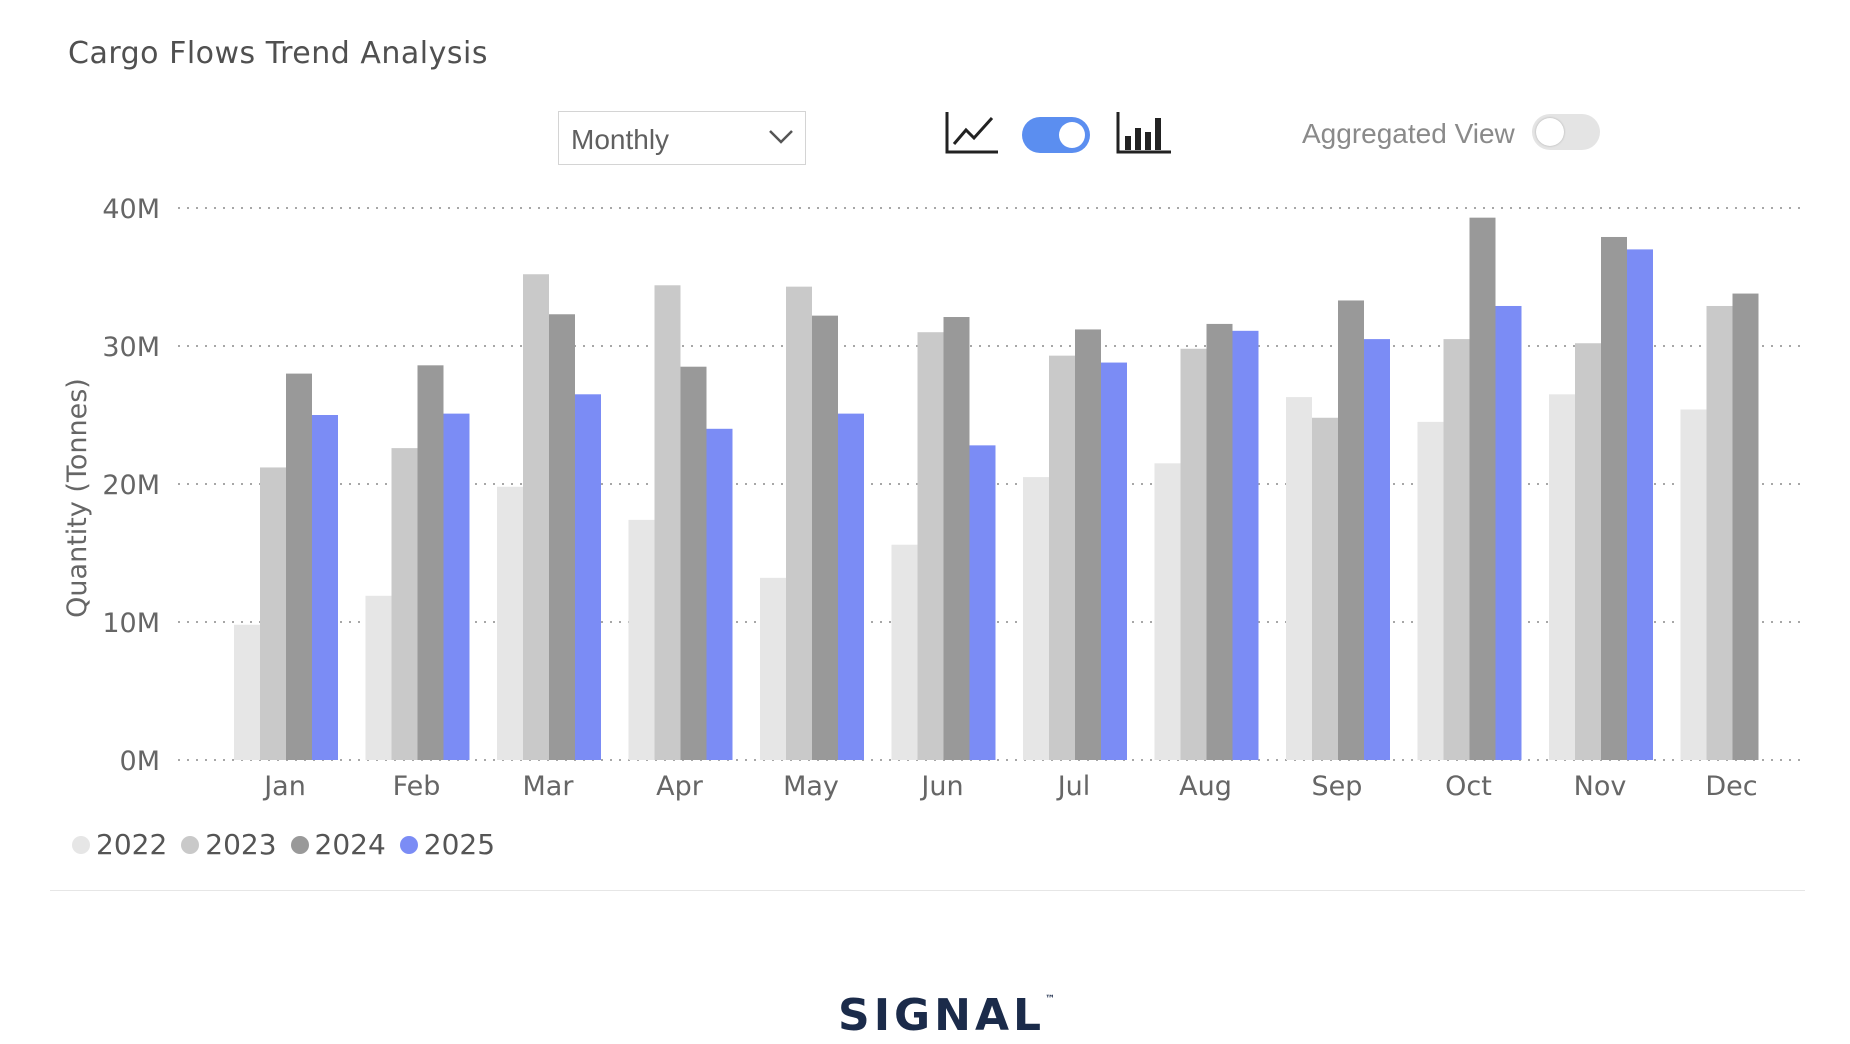 Image resolution: width=1850 pixels, height=1044 pixels. Describe the element at coordinates (1114, 561) in the screenshot. I see `bar-2025-jul` at that location.